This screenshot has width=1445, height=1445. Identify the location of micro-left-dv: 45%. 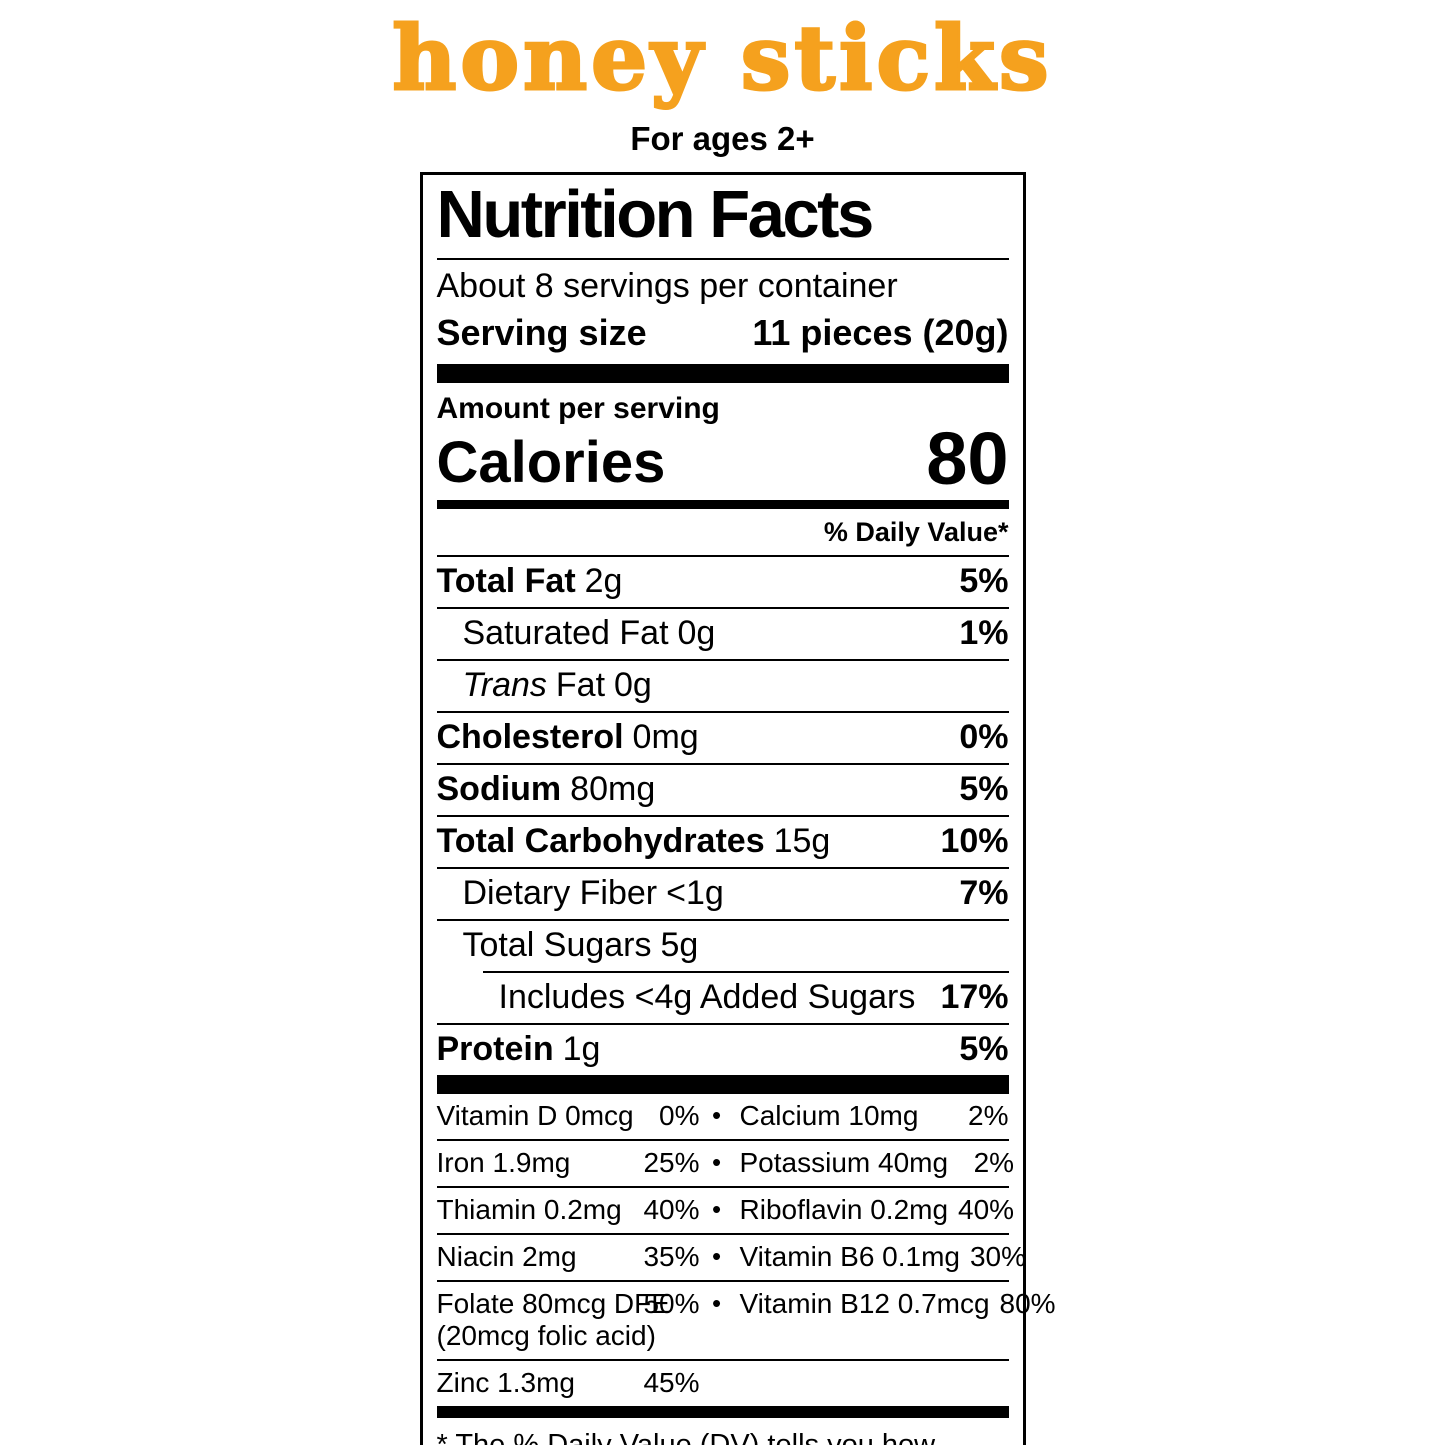
(671, 1383).